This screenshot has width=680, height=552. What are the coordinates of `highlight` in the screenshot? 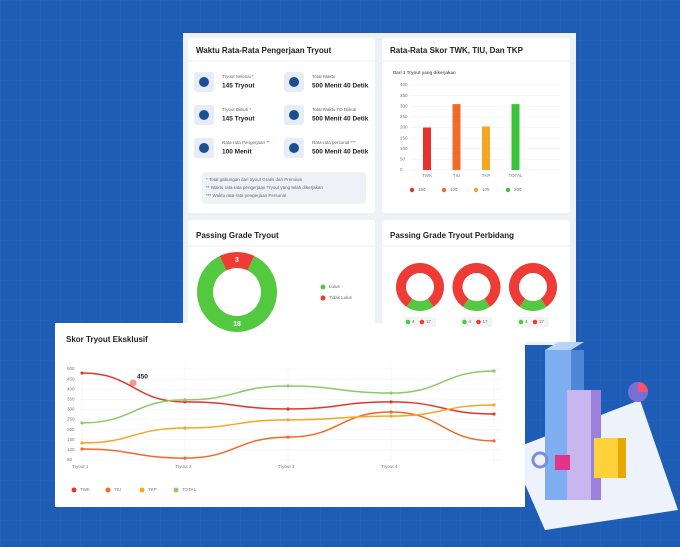 It's located at (133, 383).